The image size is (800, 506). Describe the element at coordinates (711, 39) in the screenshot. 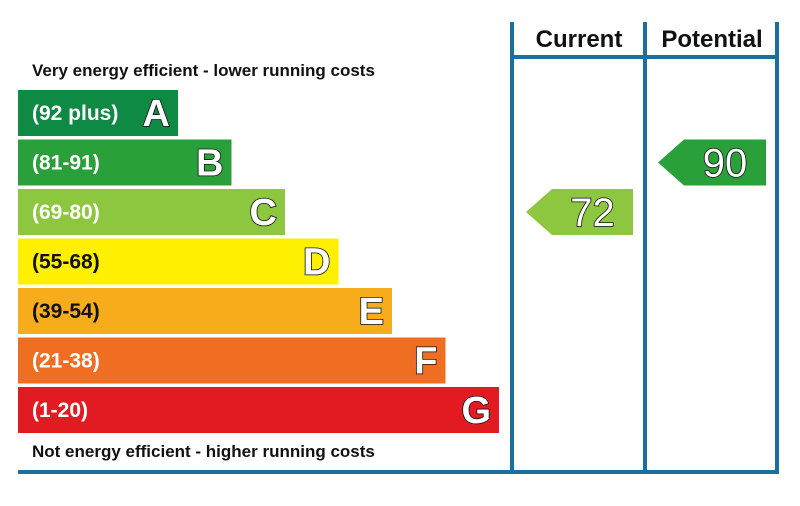

I see `potential-column-header: Potential` at that location.